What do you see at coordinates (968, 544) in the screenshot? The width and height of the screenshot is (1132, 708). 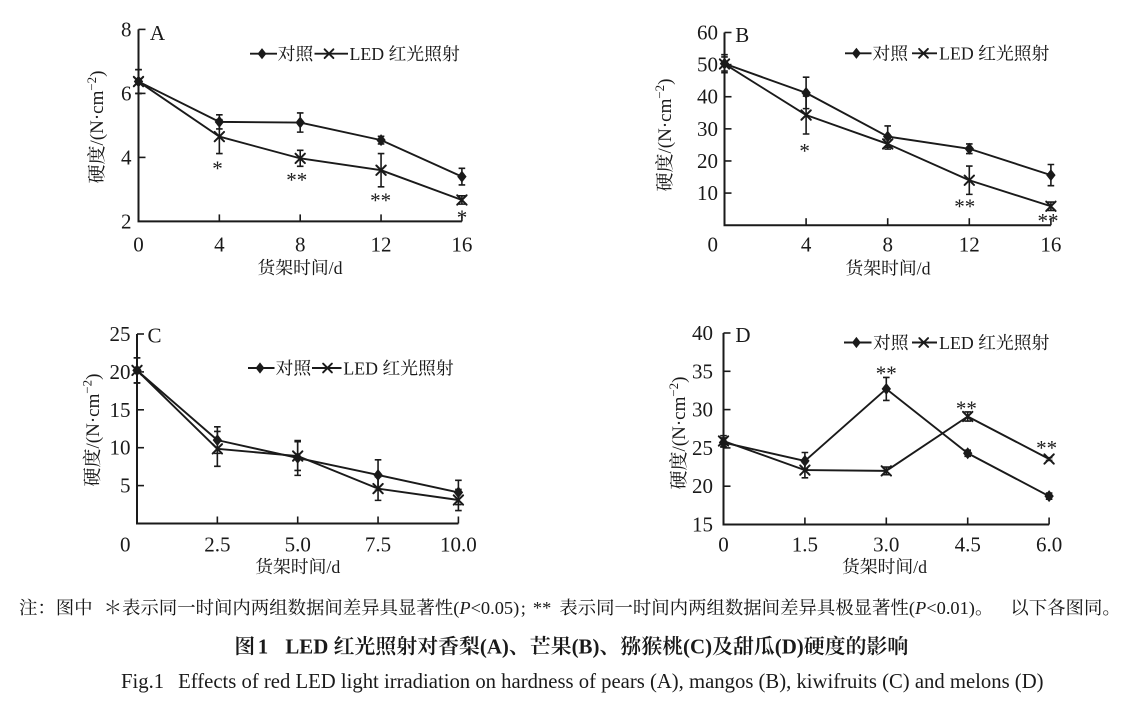 I see `svg-text: 4.5` at bounding box center [968, 544].